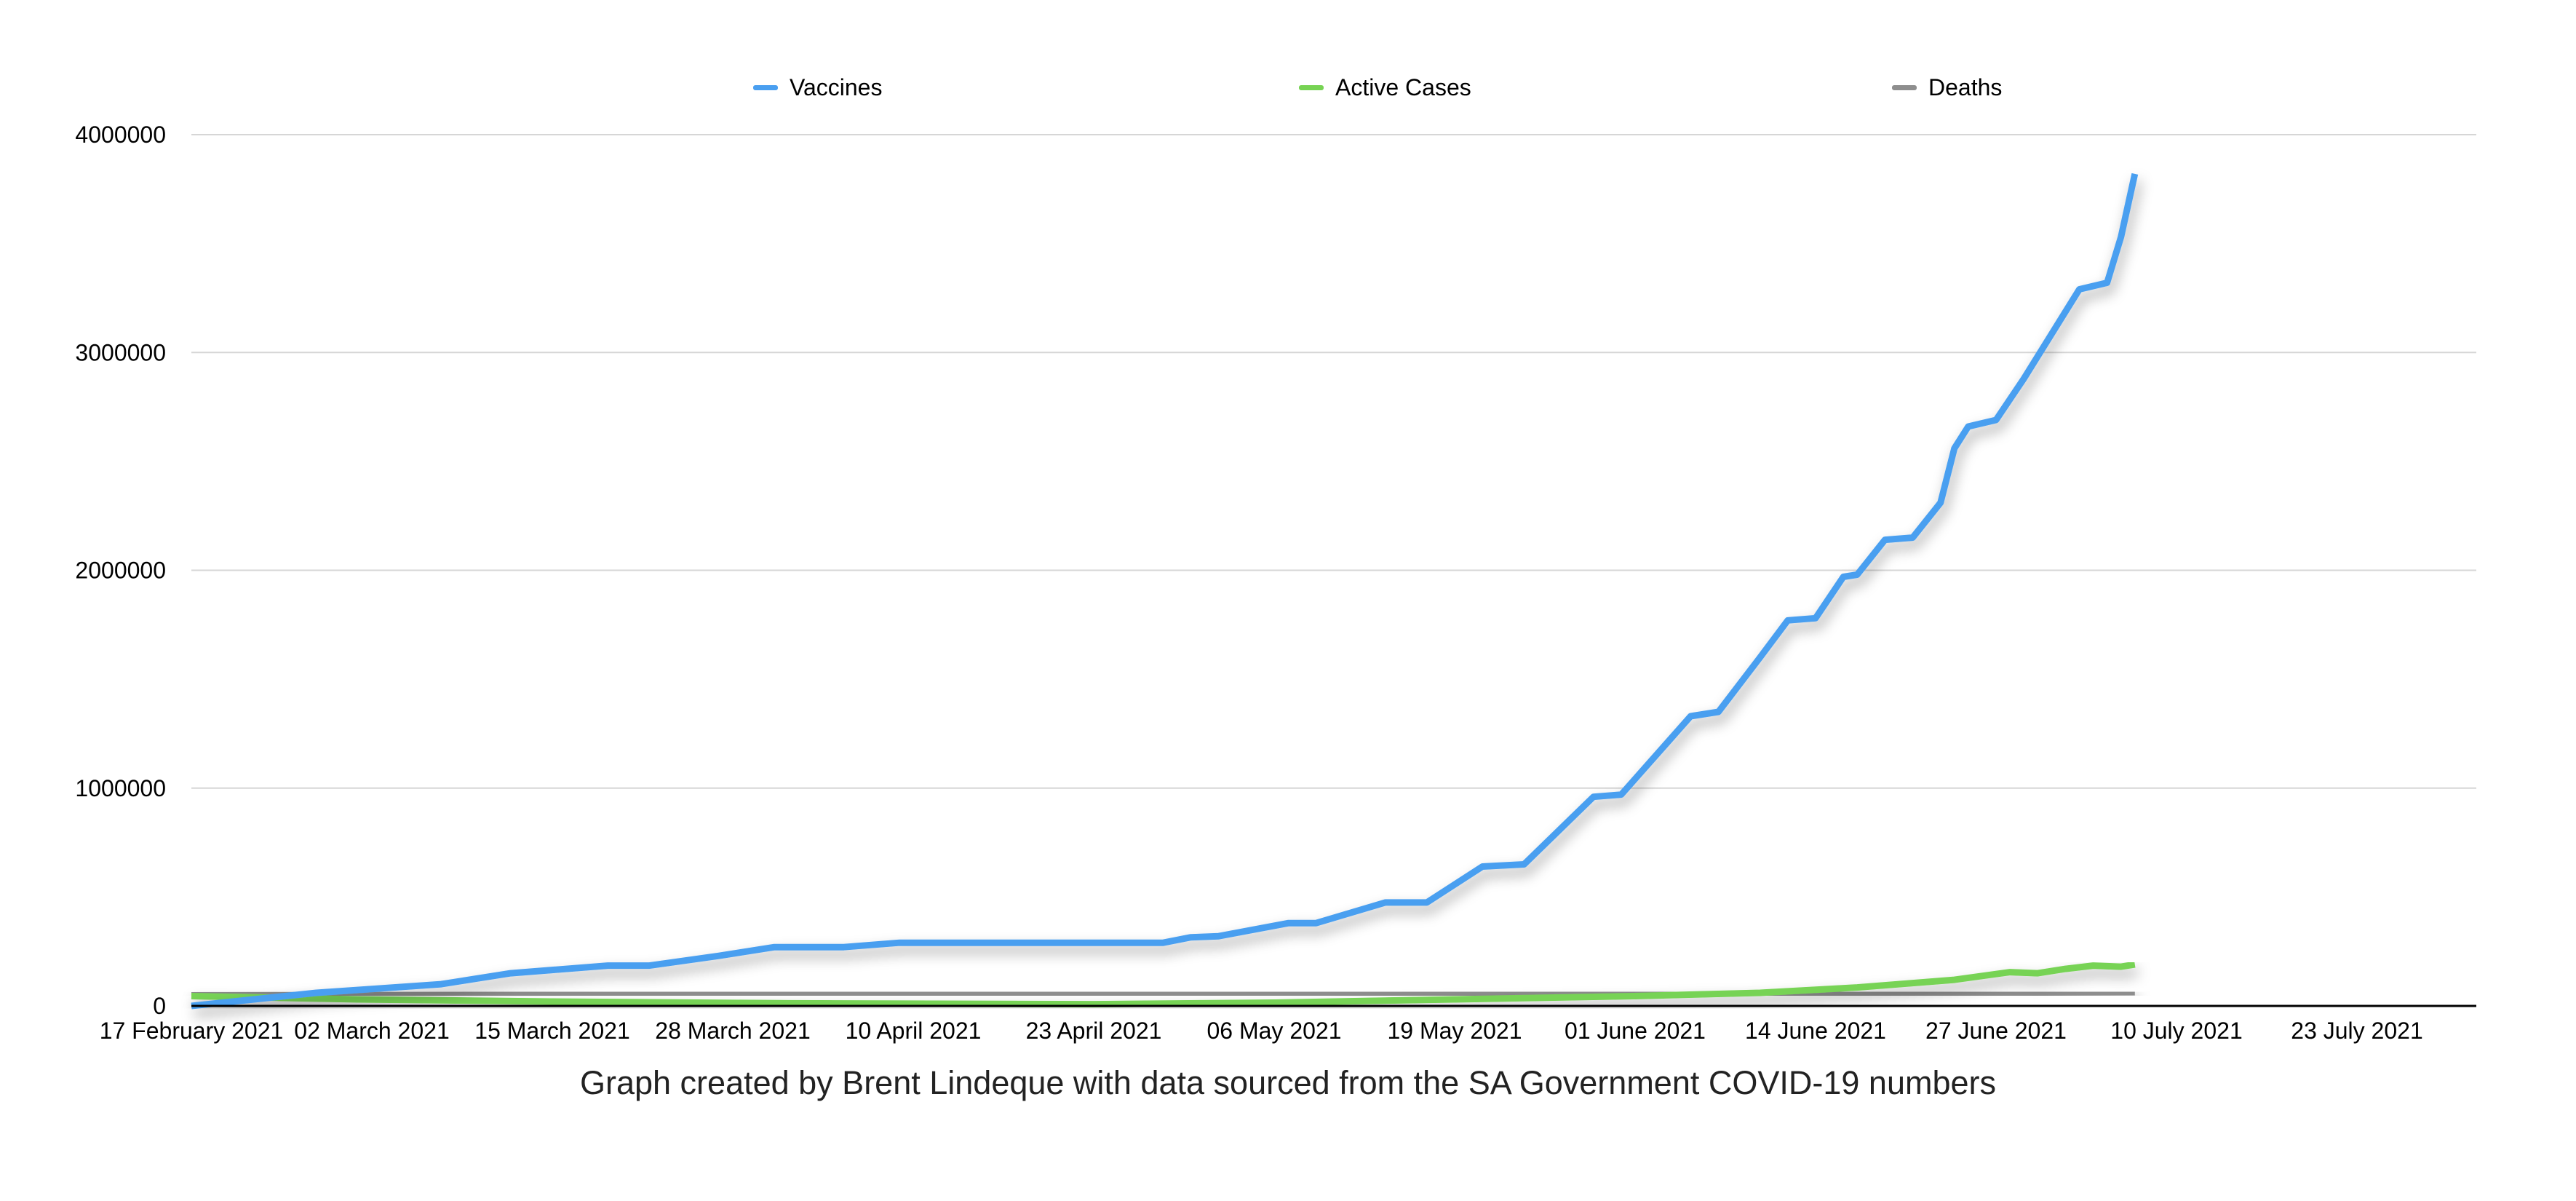 This screenshot has height=1201, width=2576. I want to click on x-tick-label: 06 May 2021, so click(1273, 1031).